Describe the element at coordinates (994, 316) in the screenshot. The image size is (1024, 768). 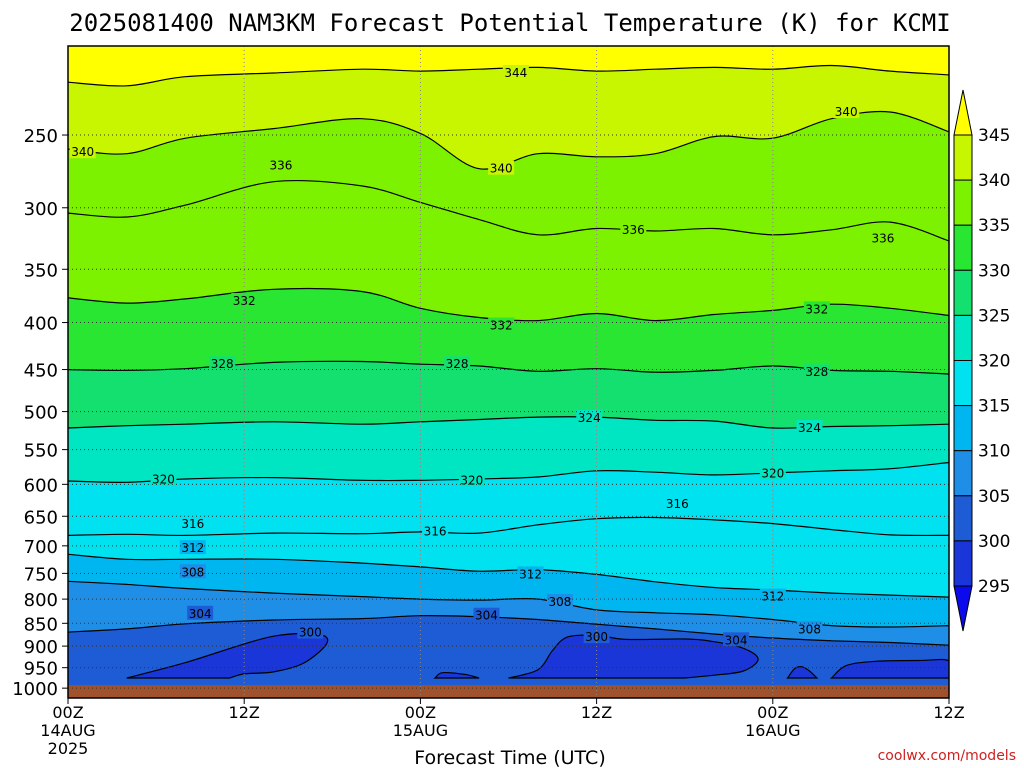
I see `colorbar-label-325: 325` at that location.